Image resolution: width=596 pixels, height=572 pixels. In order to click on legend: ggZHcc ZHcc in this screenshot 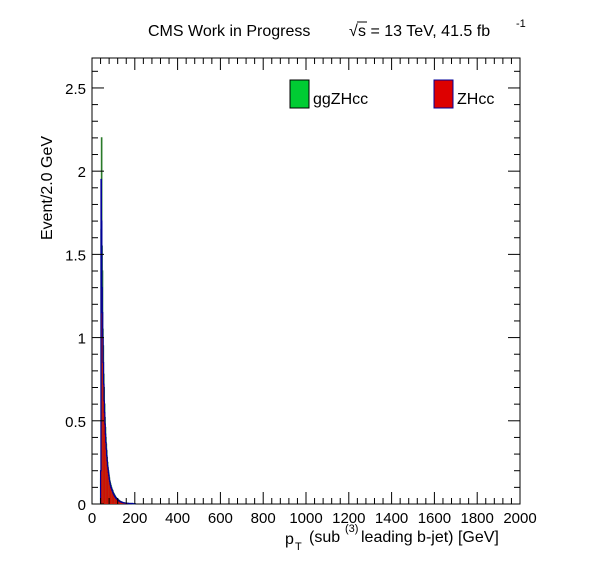, I will do `click(391, 94)`.